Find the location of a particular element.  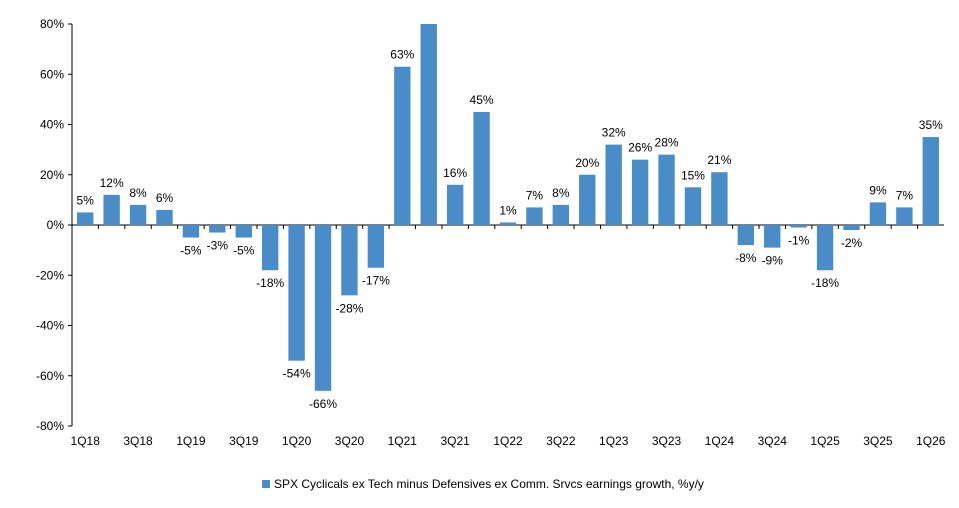

y-tick-label: -60% is located at coordinates (50, 376).